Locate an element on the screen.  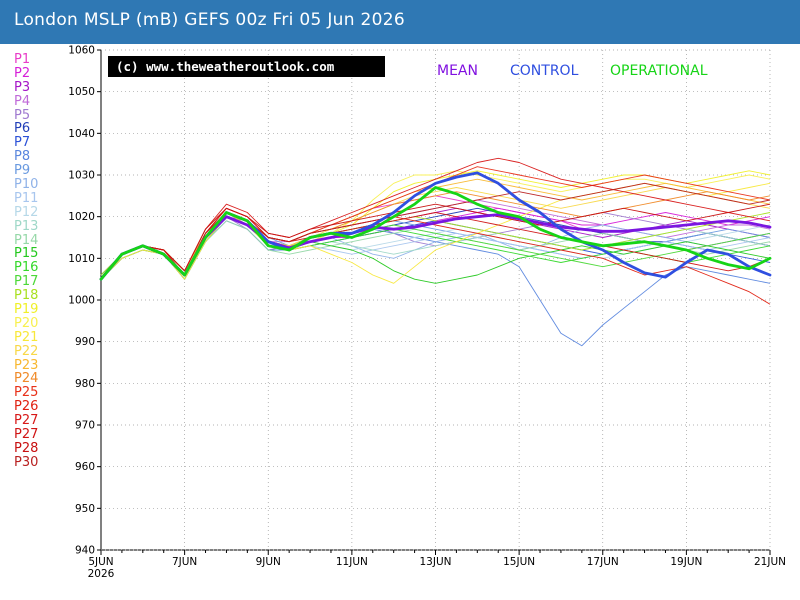
member-label: P30 is located at coordinates (26, 462).